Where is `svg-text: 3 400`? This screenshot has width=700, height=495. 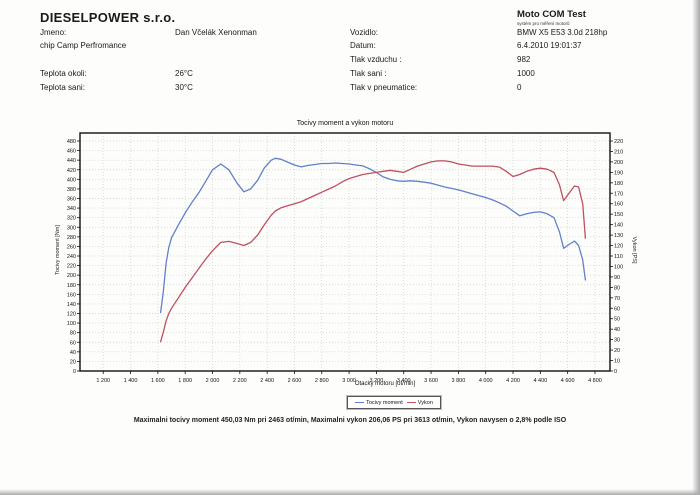
svg-text: 3 400 is located at coordinates (404, 381).